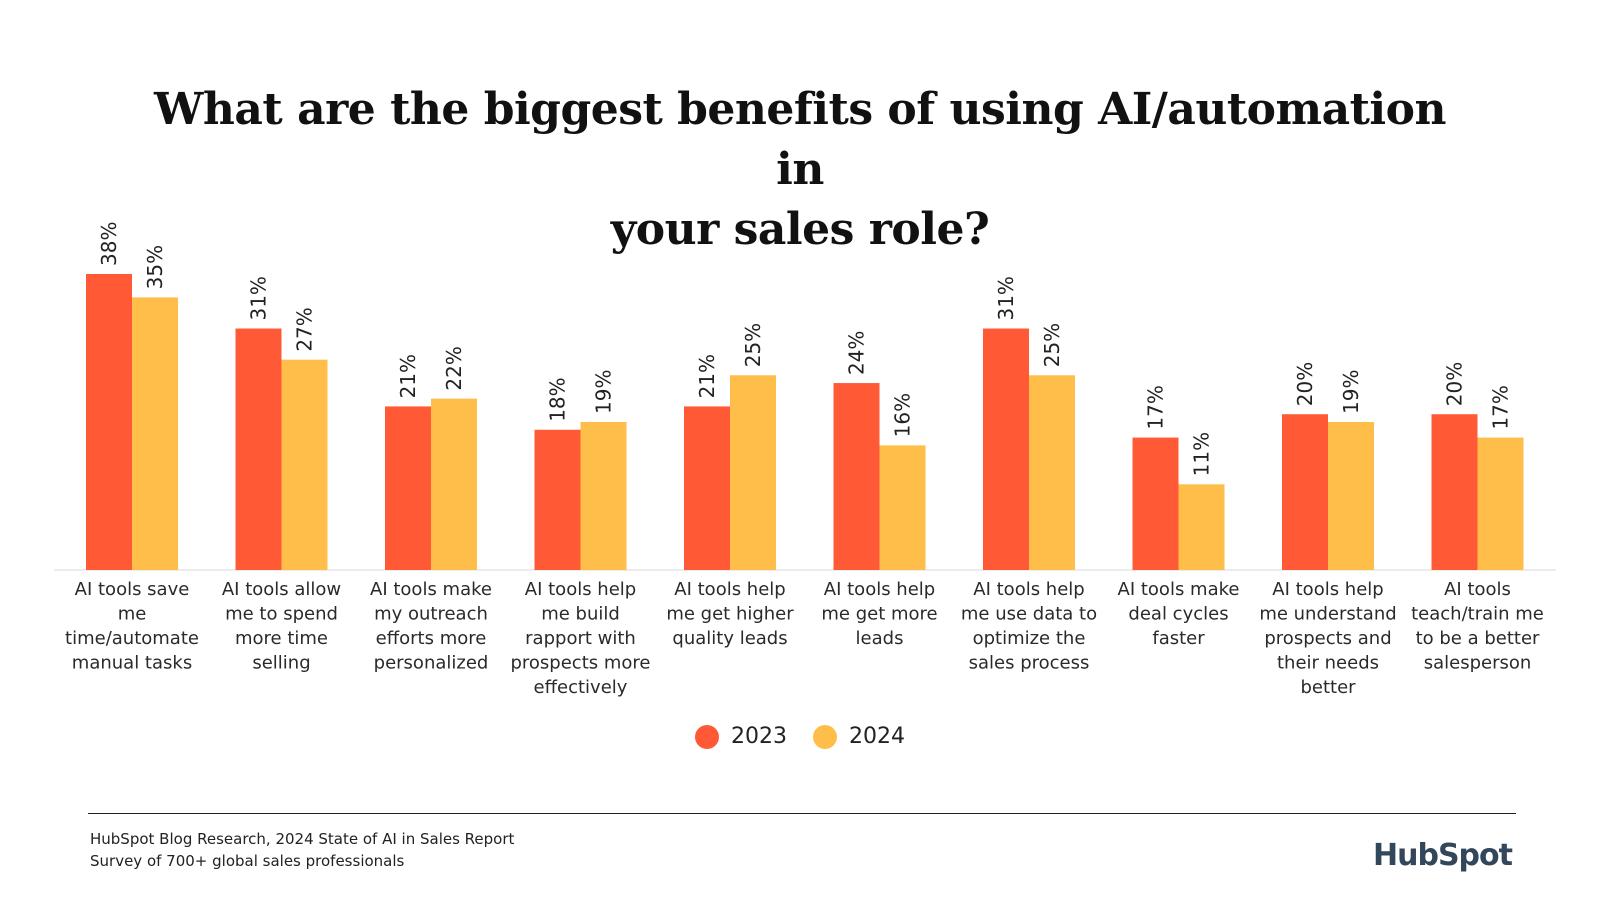  I want to click on category-label-line: me get higher, so click(730, 614).